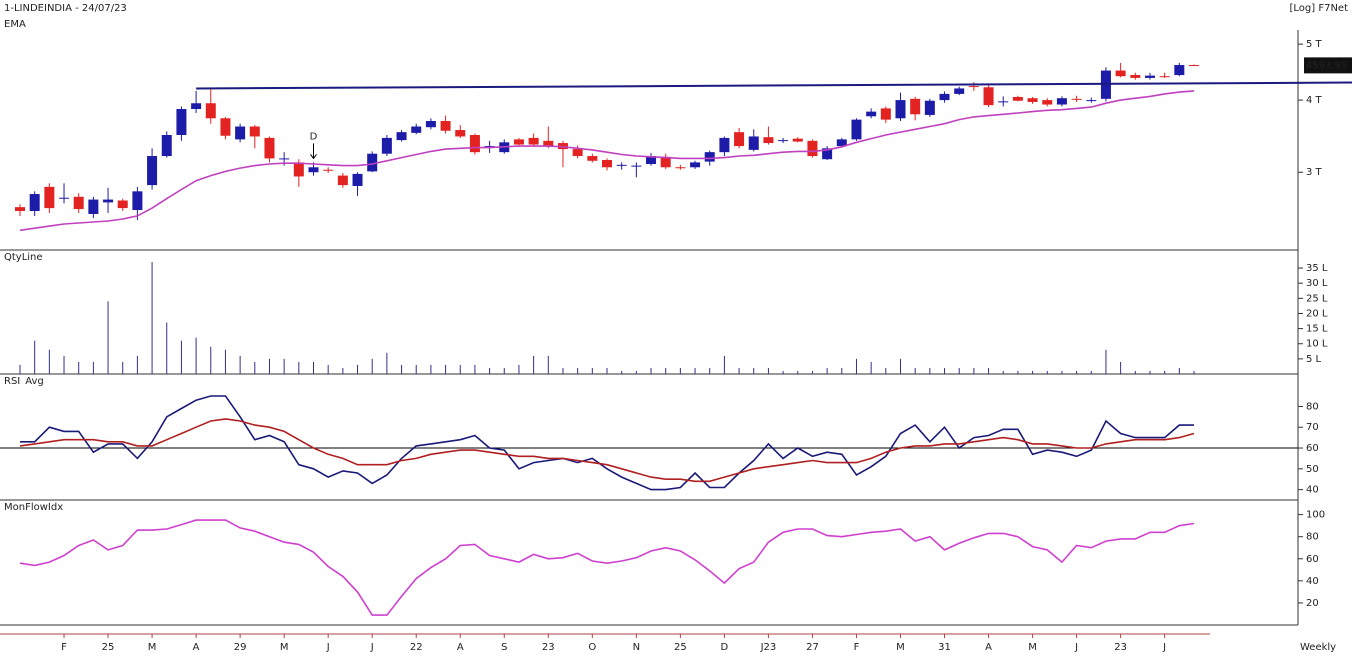 The image size is (1352, 656). I want to click on x-tick-label: D, so click(725, 647).